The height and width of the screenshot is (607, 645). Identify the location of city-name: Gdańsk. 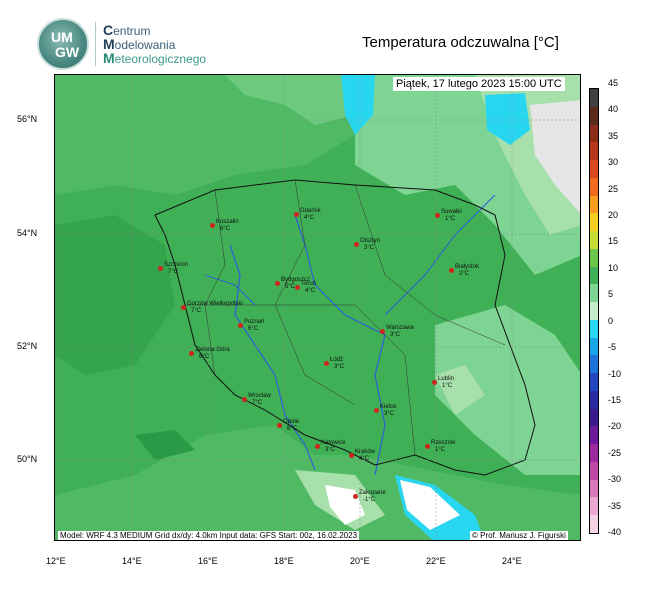
(310, 211).